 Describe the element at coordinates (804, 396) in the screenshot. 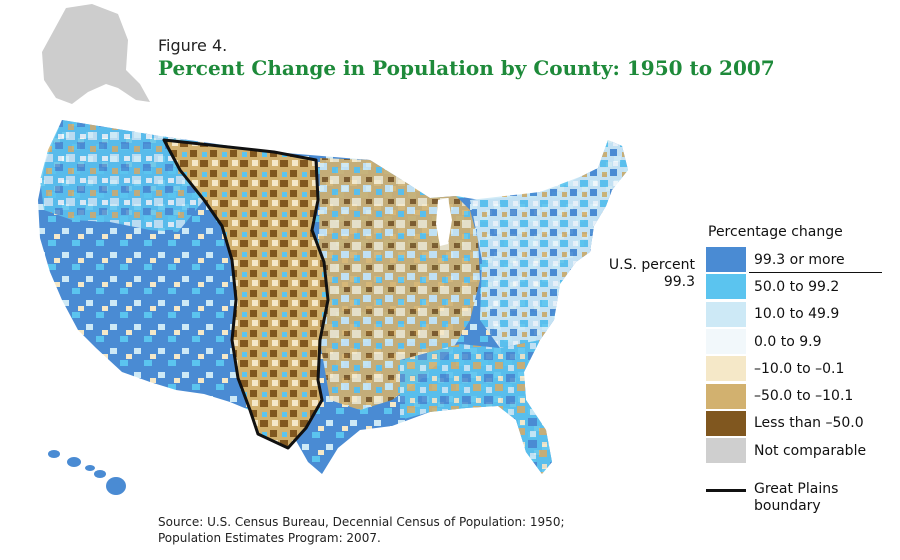

I see `legend-item-label: –50.0 to –10.1` at that location.